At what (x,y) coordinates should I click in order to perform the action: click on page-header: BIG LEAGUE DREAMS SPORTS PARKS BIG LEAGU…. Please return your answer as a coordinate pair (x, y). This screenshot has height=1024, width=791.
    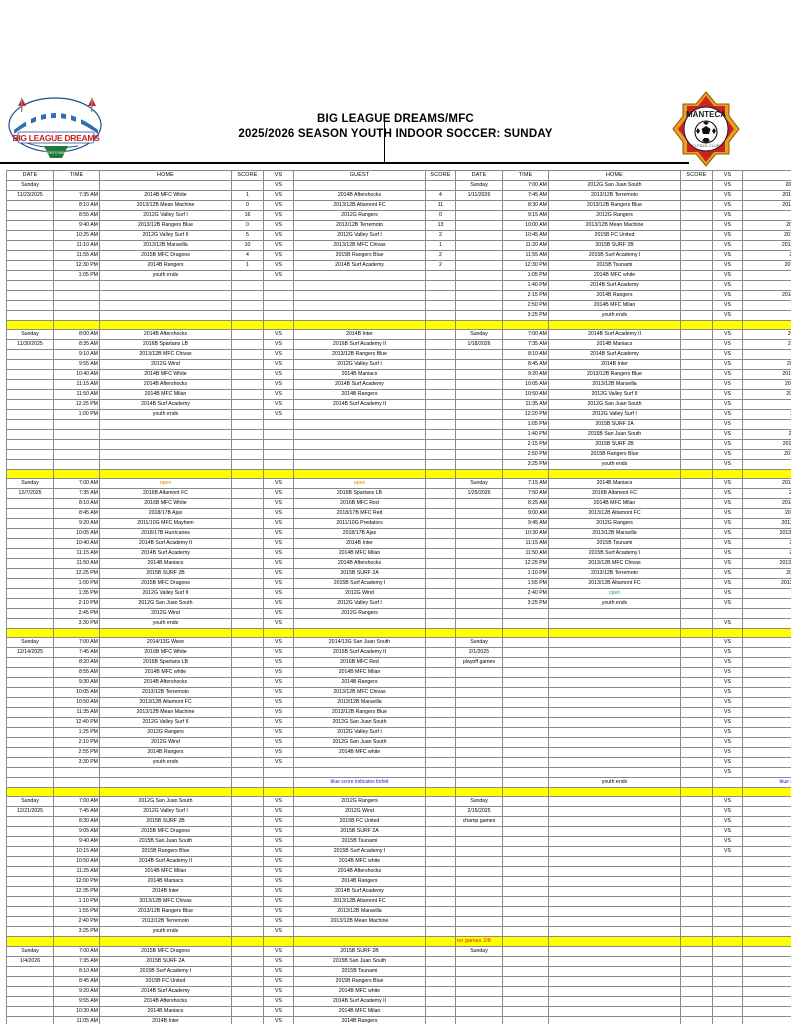
    Looking at the image, I should click on (395, 130).